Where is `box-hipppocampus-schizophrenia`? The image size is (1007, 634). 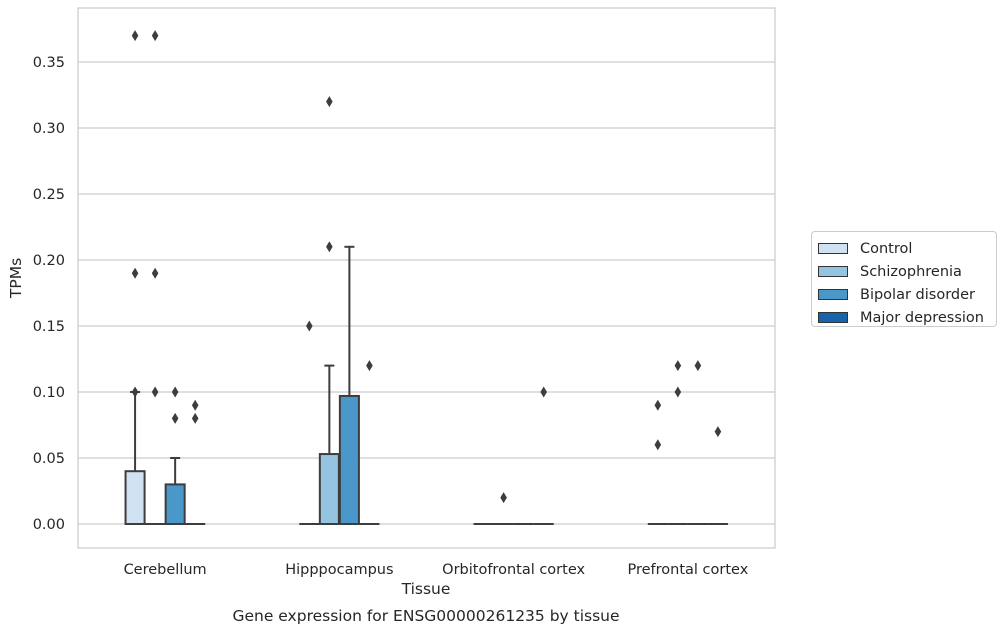 box-hipppocampus-schizophrenia is located at coordinates (329, 311).